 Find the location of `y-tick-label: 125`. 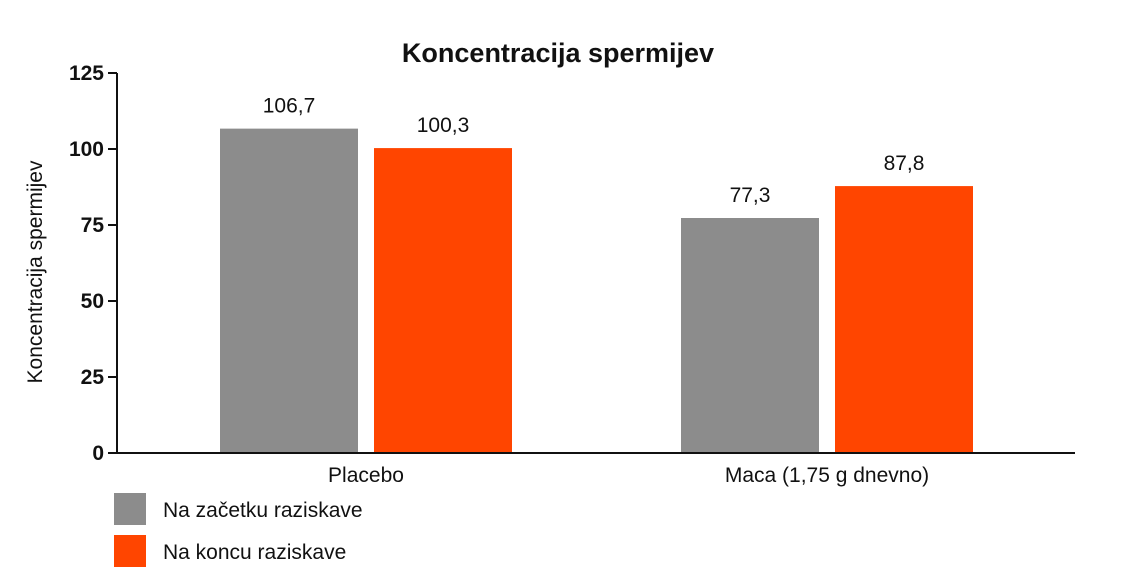

y-tick-label: 125 is located at coordinates (86, 73).